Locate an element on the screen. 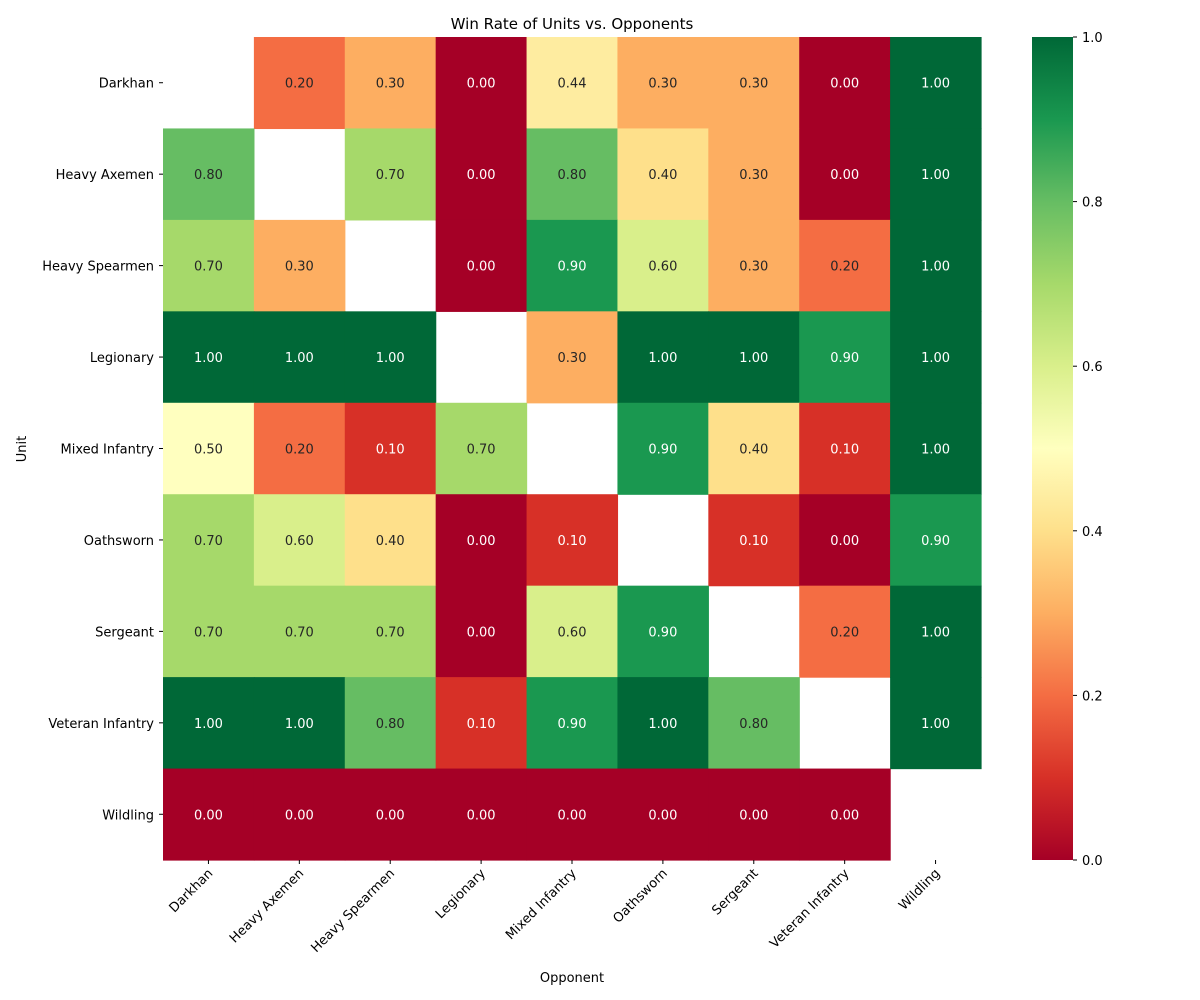 The height and width of the screenshot is (1000, 1200). x-tick-label: Wildling is located at coordinates (919, 889).